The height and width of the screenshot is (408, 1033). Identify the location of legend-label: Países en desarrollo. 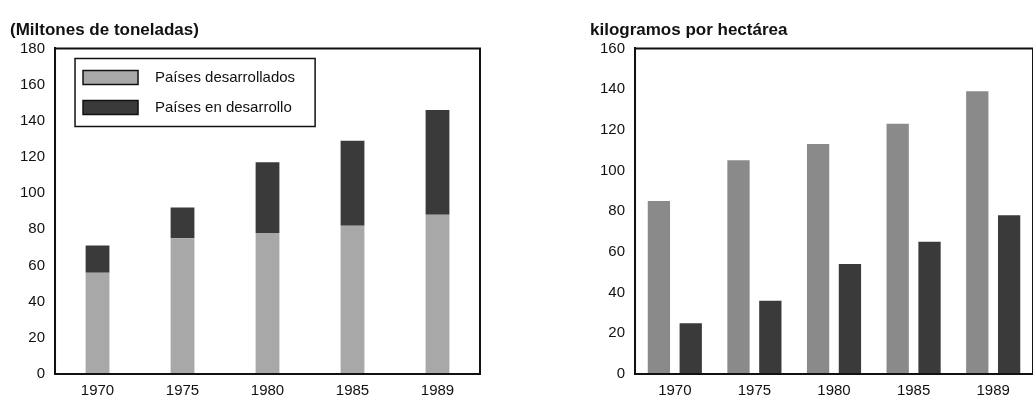
(223, 106).